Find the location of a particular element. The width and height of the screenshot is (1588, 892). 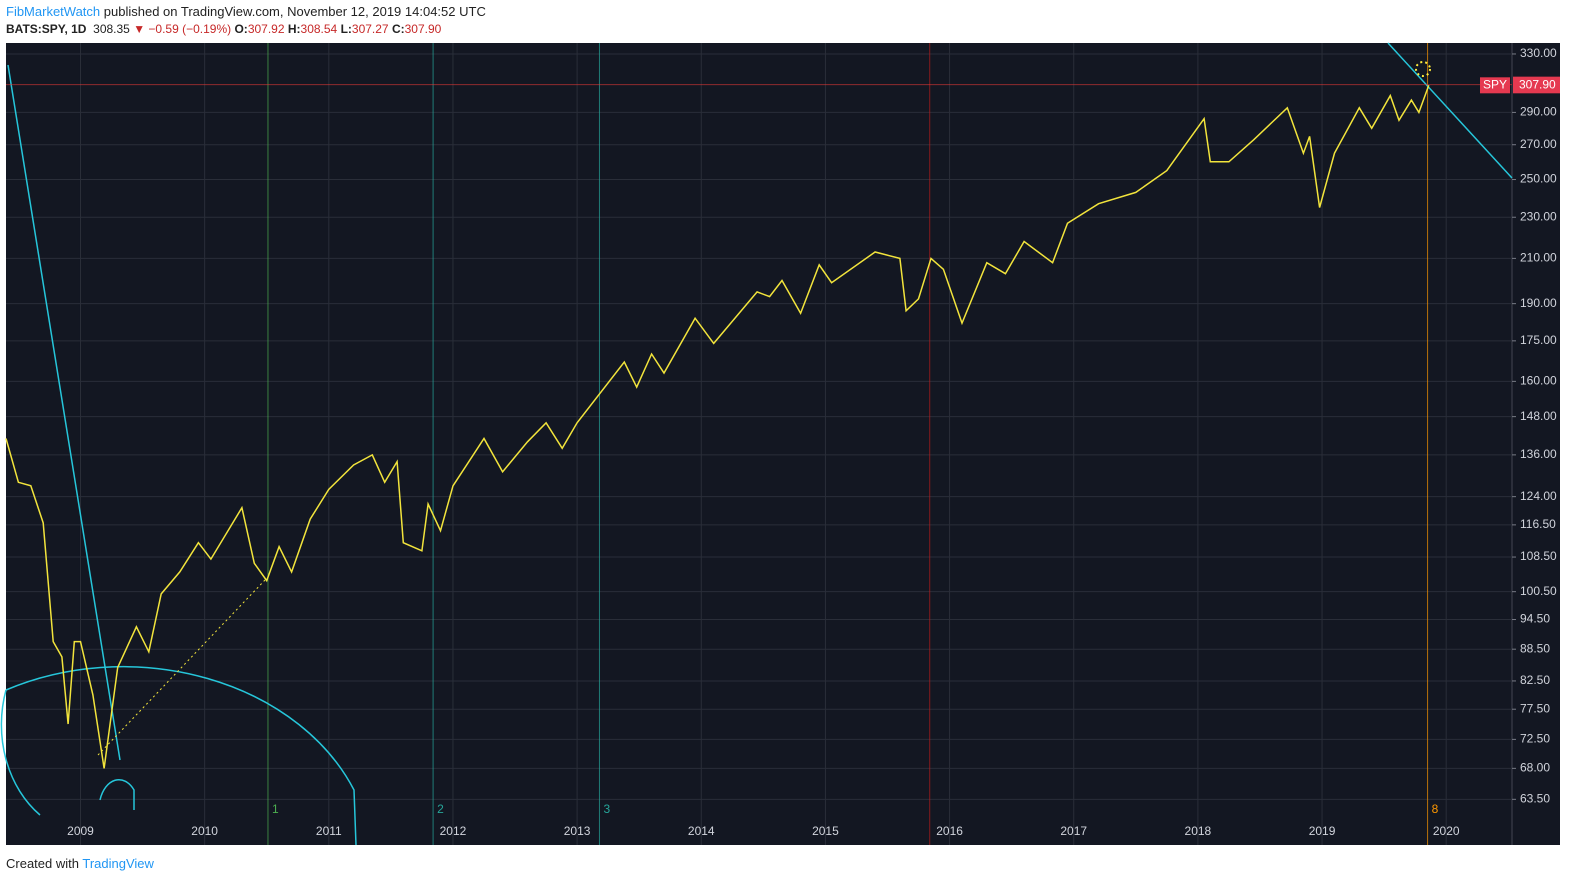

low: 307.27 is located at coordinates (370, 29).